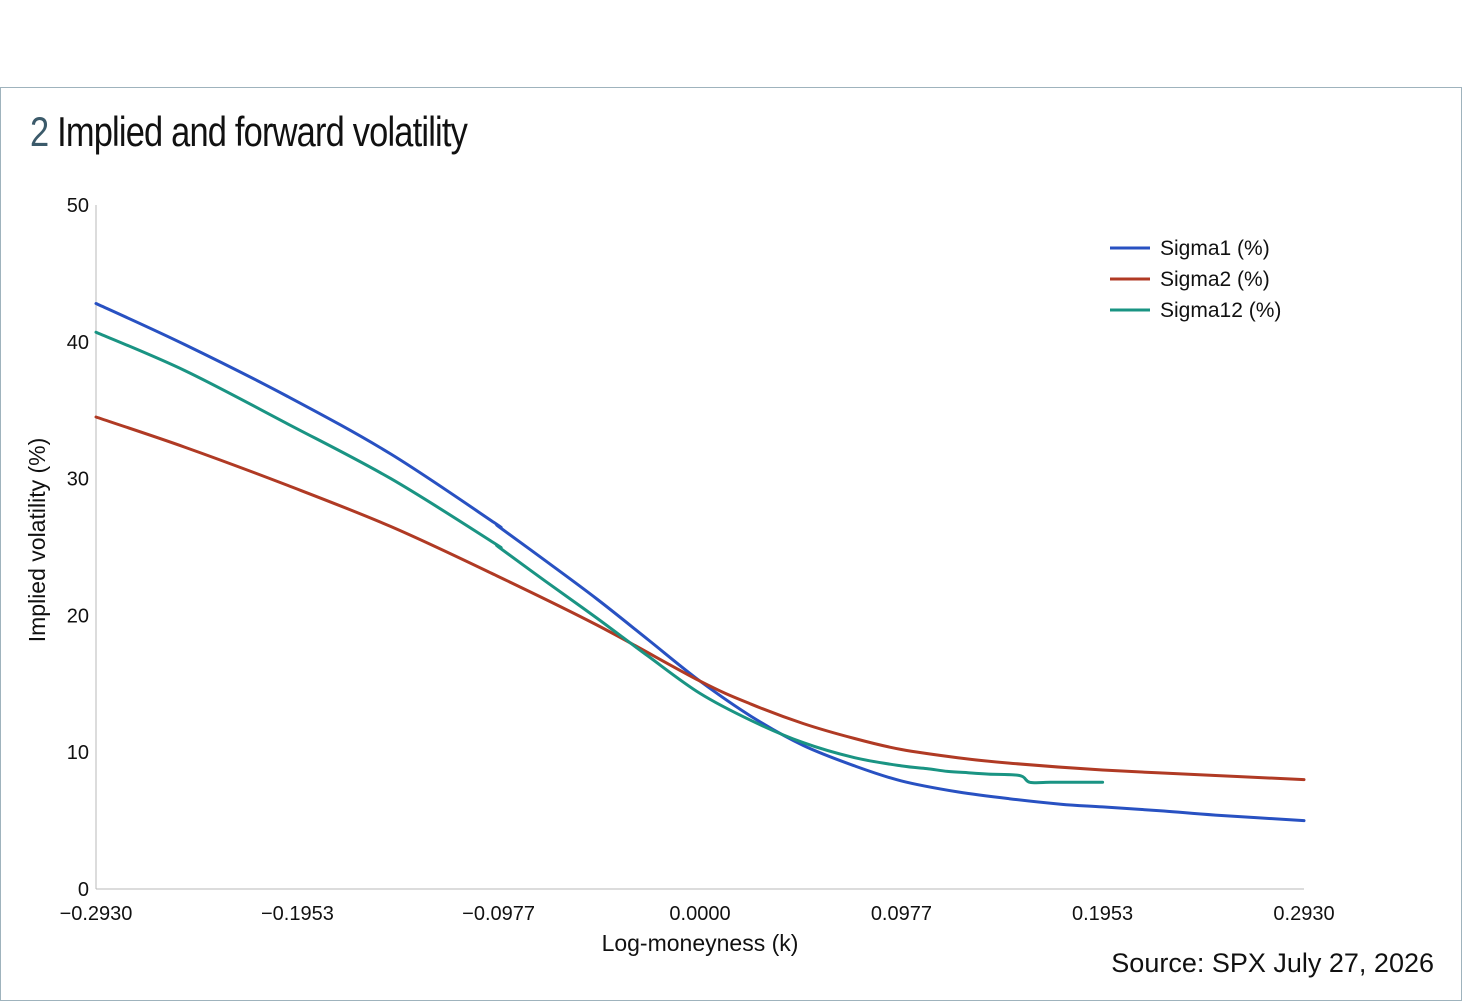  What do you see at coordinates (1215, 279) in the screenshot?
I see `legend-label: Sigma2 (%)` at bounding box center [1215, 279].